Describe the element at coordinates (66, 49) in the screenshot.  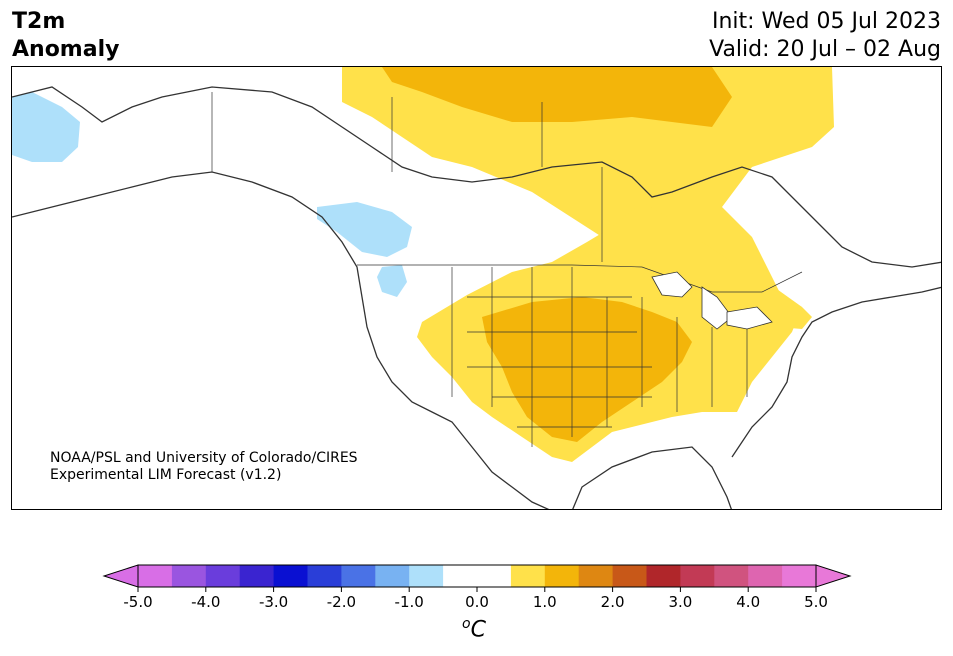
I see `title-subtitle: Anomaly` at that location.